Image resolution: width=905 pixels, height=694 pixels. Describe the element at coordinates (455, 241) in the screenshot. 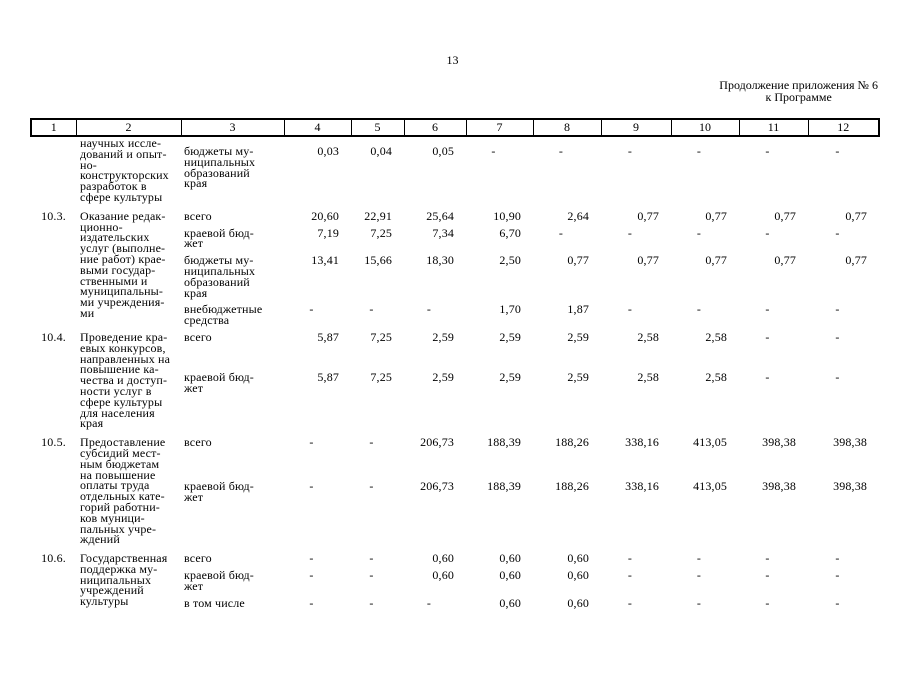

I see `table-row: краевой бюд- жет 7,19 7,25 7,34 6,70 - - - - -` at that location.